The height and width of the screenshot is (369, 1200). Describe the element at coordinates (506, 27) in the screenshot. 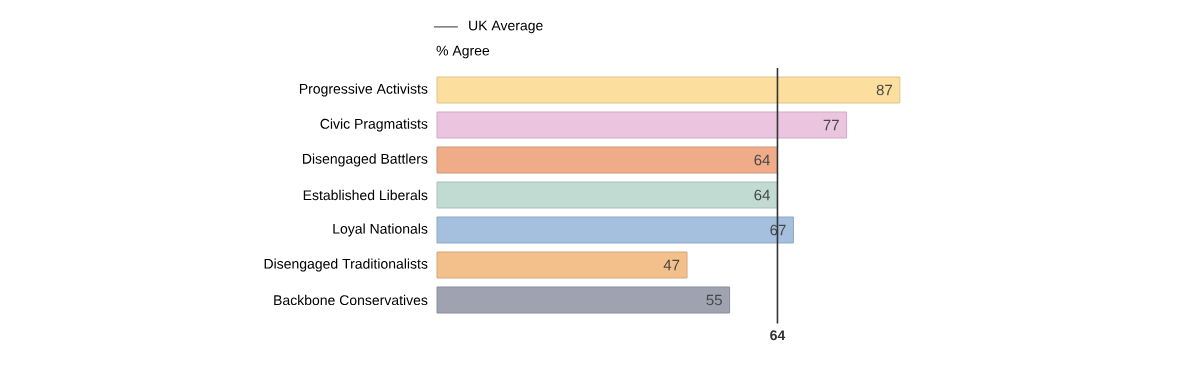

I see `legend-label: UK Average` at that location.